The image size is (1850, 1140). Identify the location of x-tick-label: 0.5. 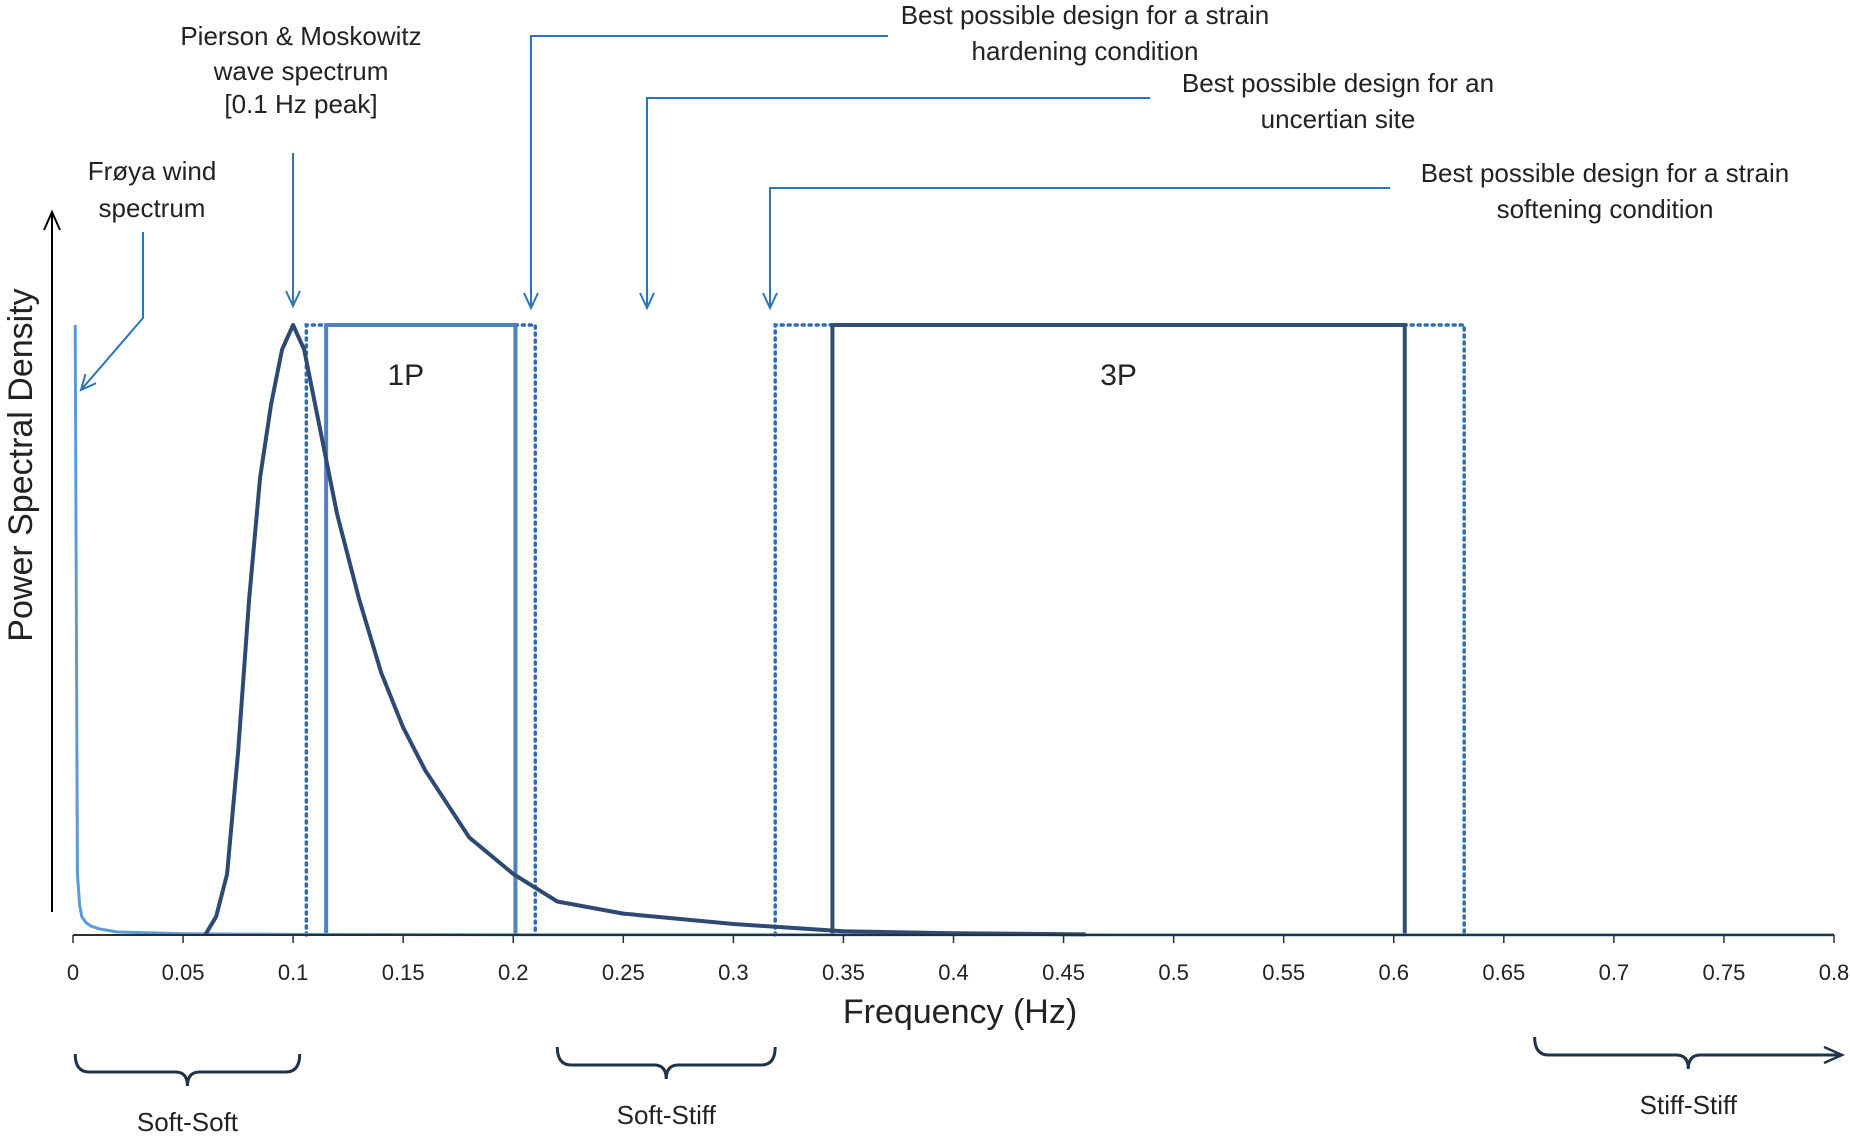
(1173, 972).